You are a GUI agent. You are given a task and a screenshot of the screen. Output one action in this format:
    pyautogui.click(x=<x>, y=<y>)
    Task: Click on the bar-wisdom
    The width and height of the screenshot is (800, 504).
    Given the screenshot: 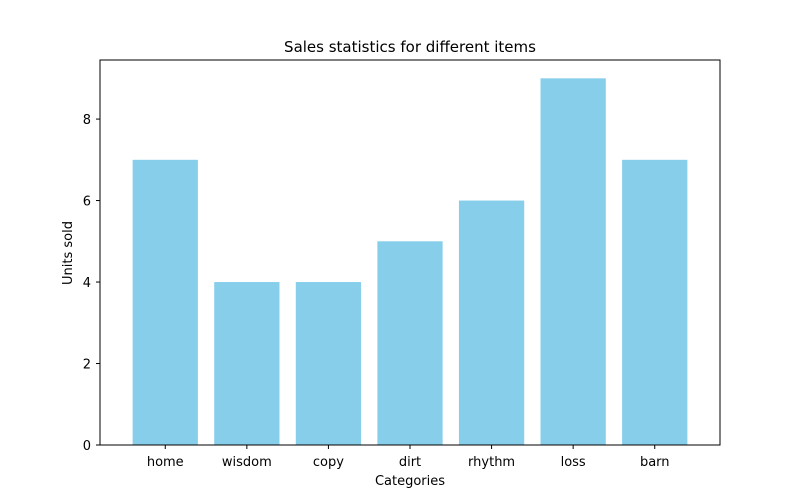 What is the action you would take?
    pyautogui.click(x=247, y=363)
    